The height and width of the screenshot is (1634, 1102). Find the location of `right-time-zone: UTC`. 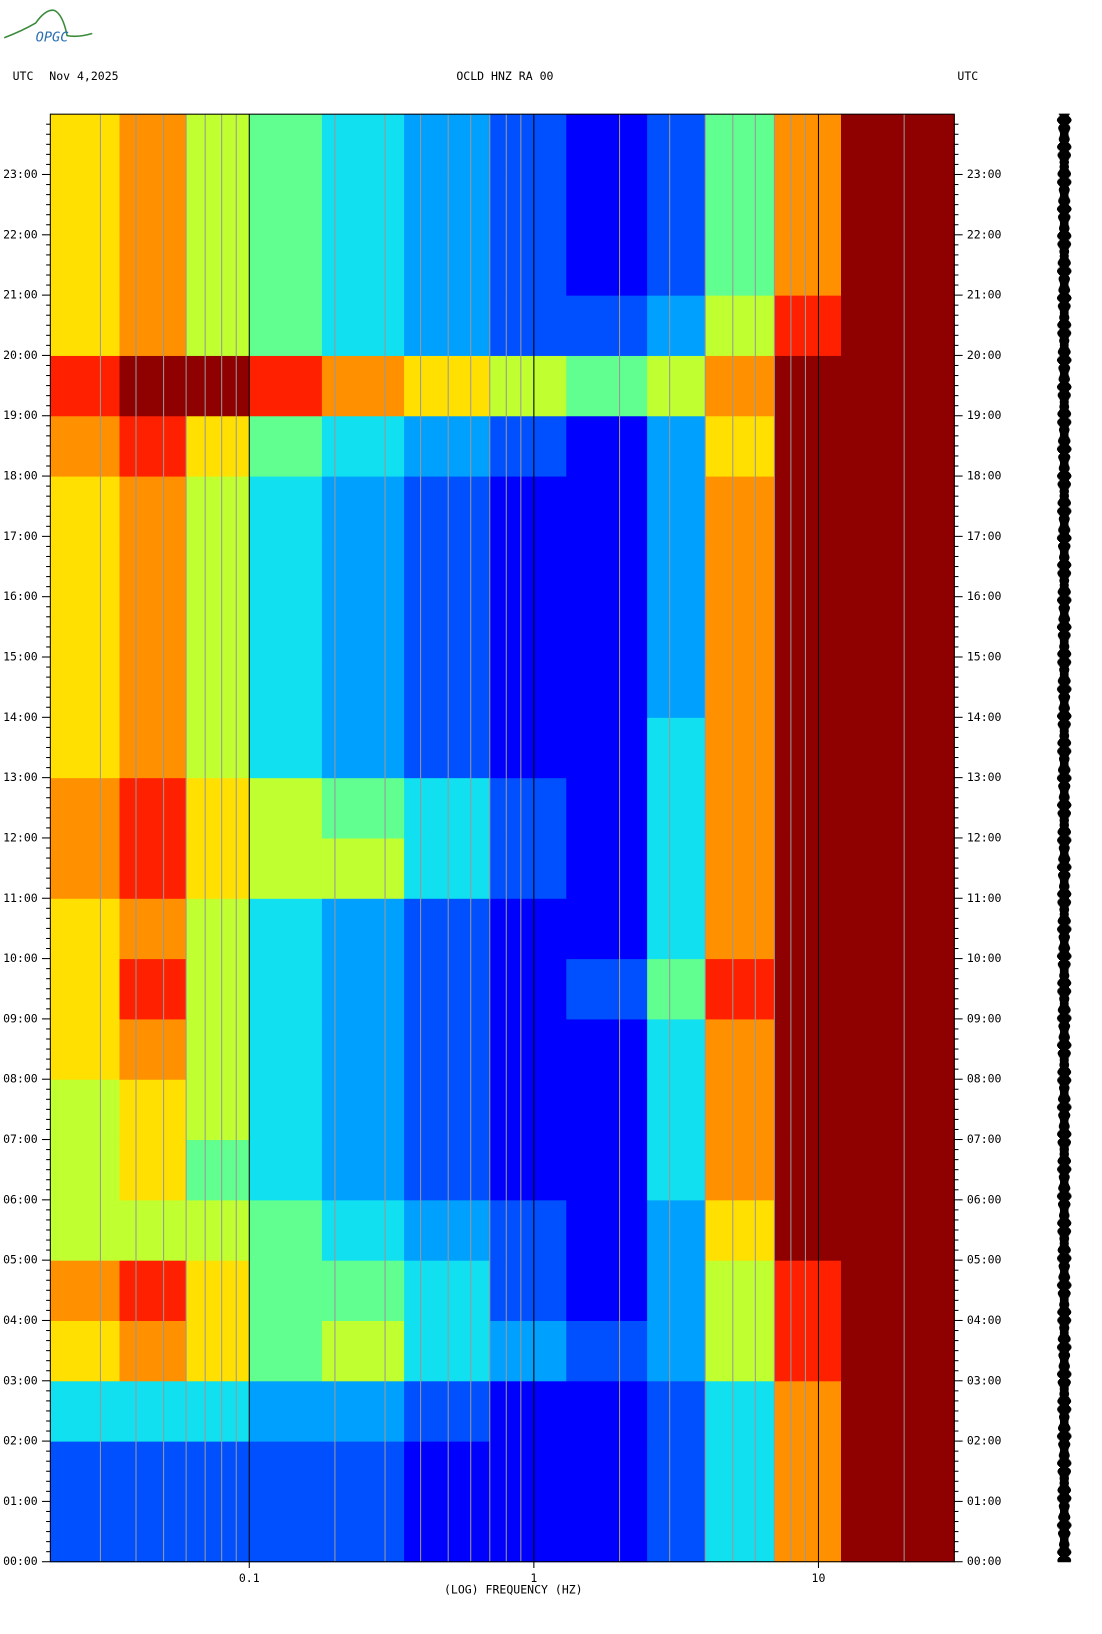

right-time-zone: UTC is located at coordinates (967, 76).